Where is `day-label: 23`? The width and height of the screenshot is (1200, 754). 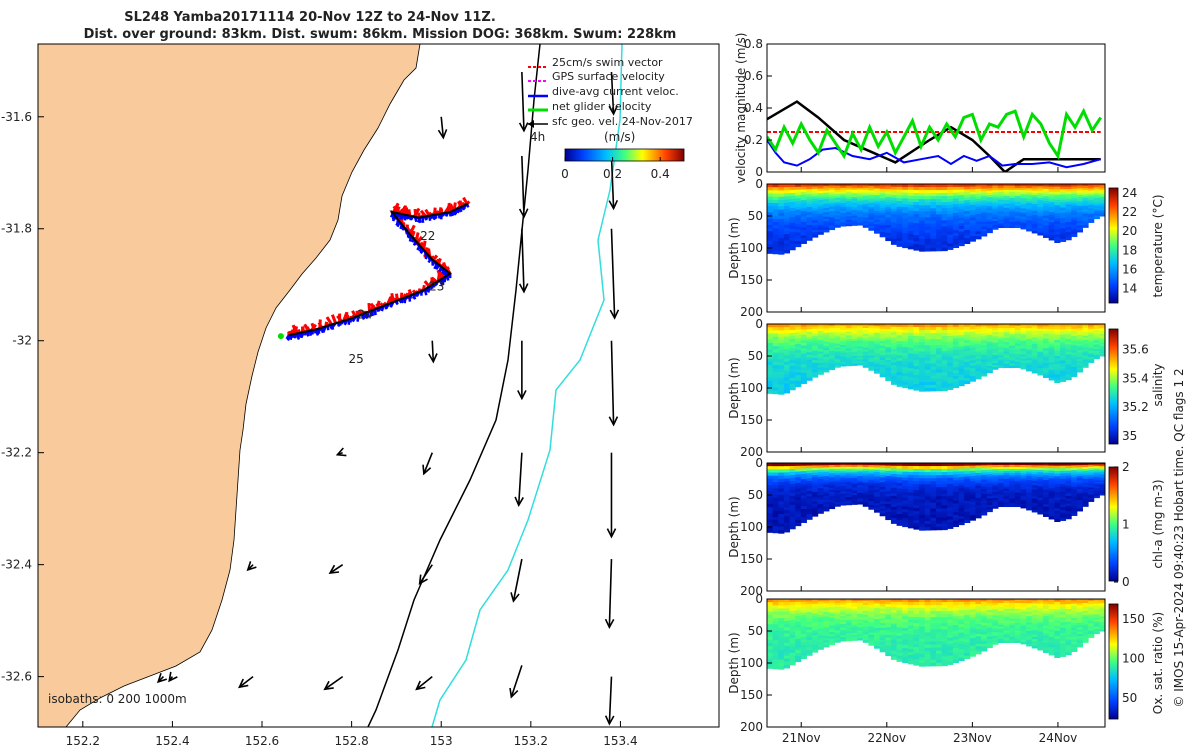 day-label: 23 is located at coordinates (436, 286).